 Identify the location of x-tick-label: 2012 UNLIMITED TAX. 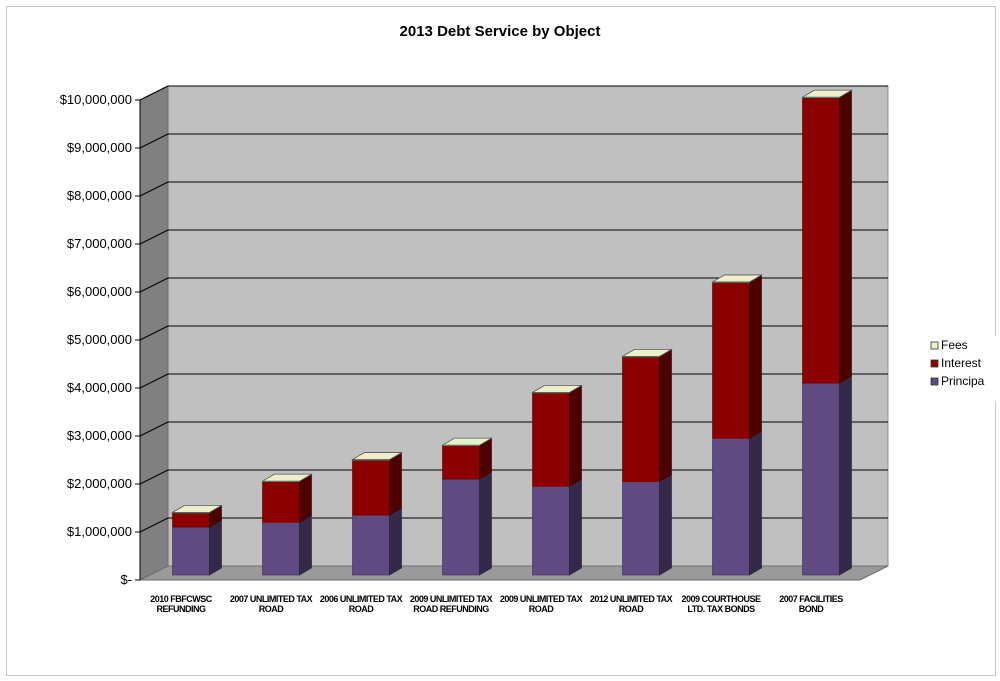
(631, 599).